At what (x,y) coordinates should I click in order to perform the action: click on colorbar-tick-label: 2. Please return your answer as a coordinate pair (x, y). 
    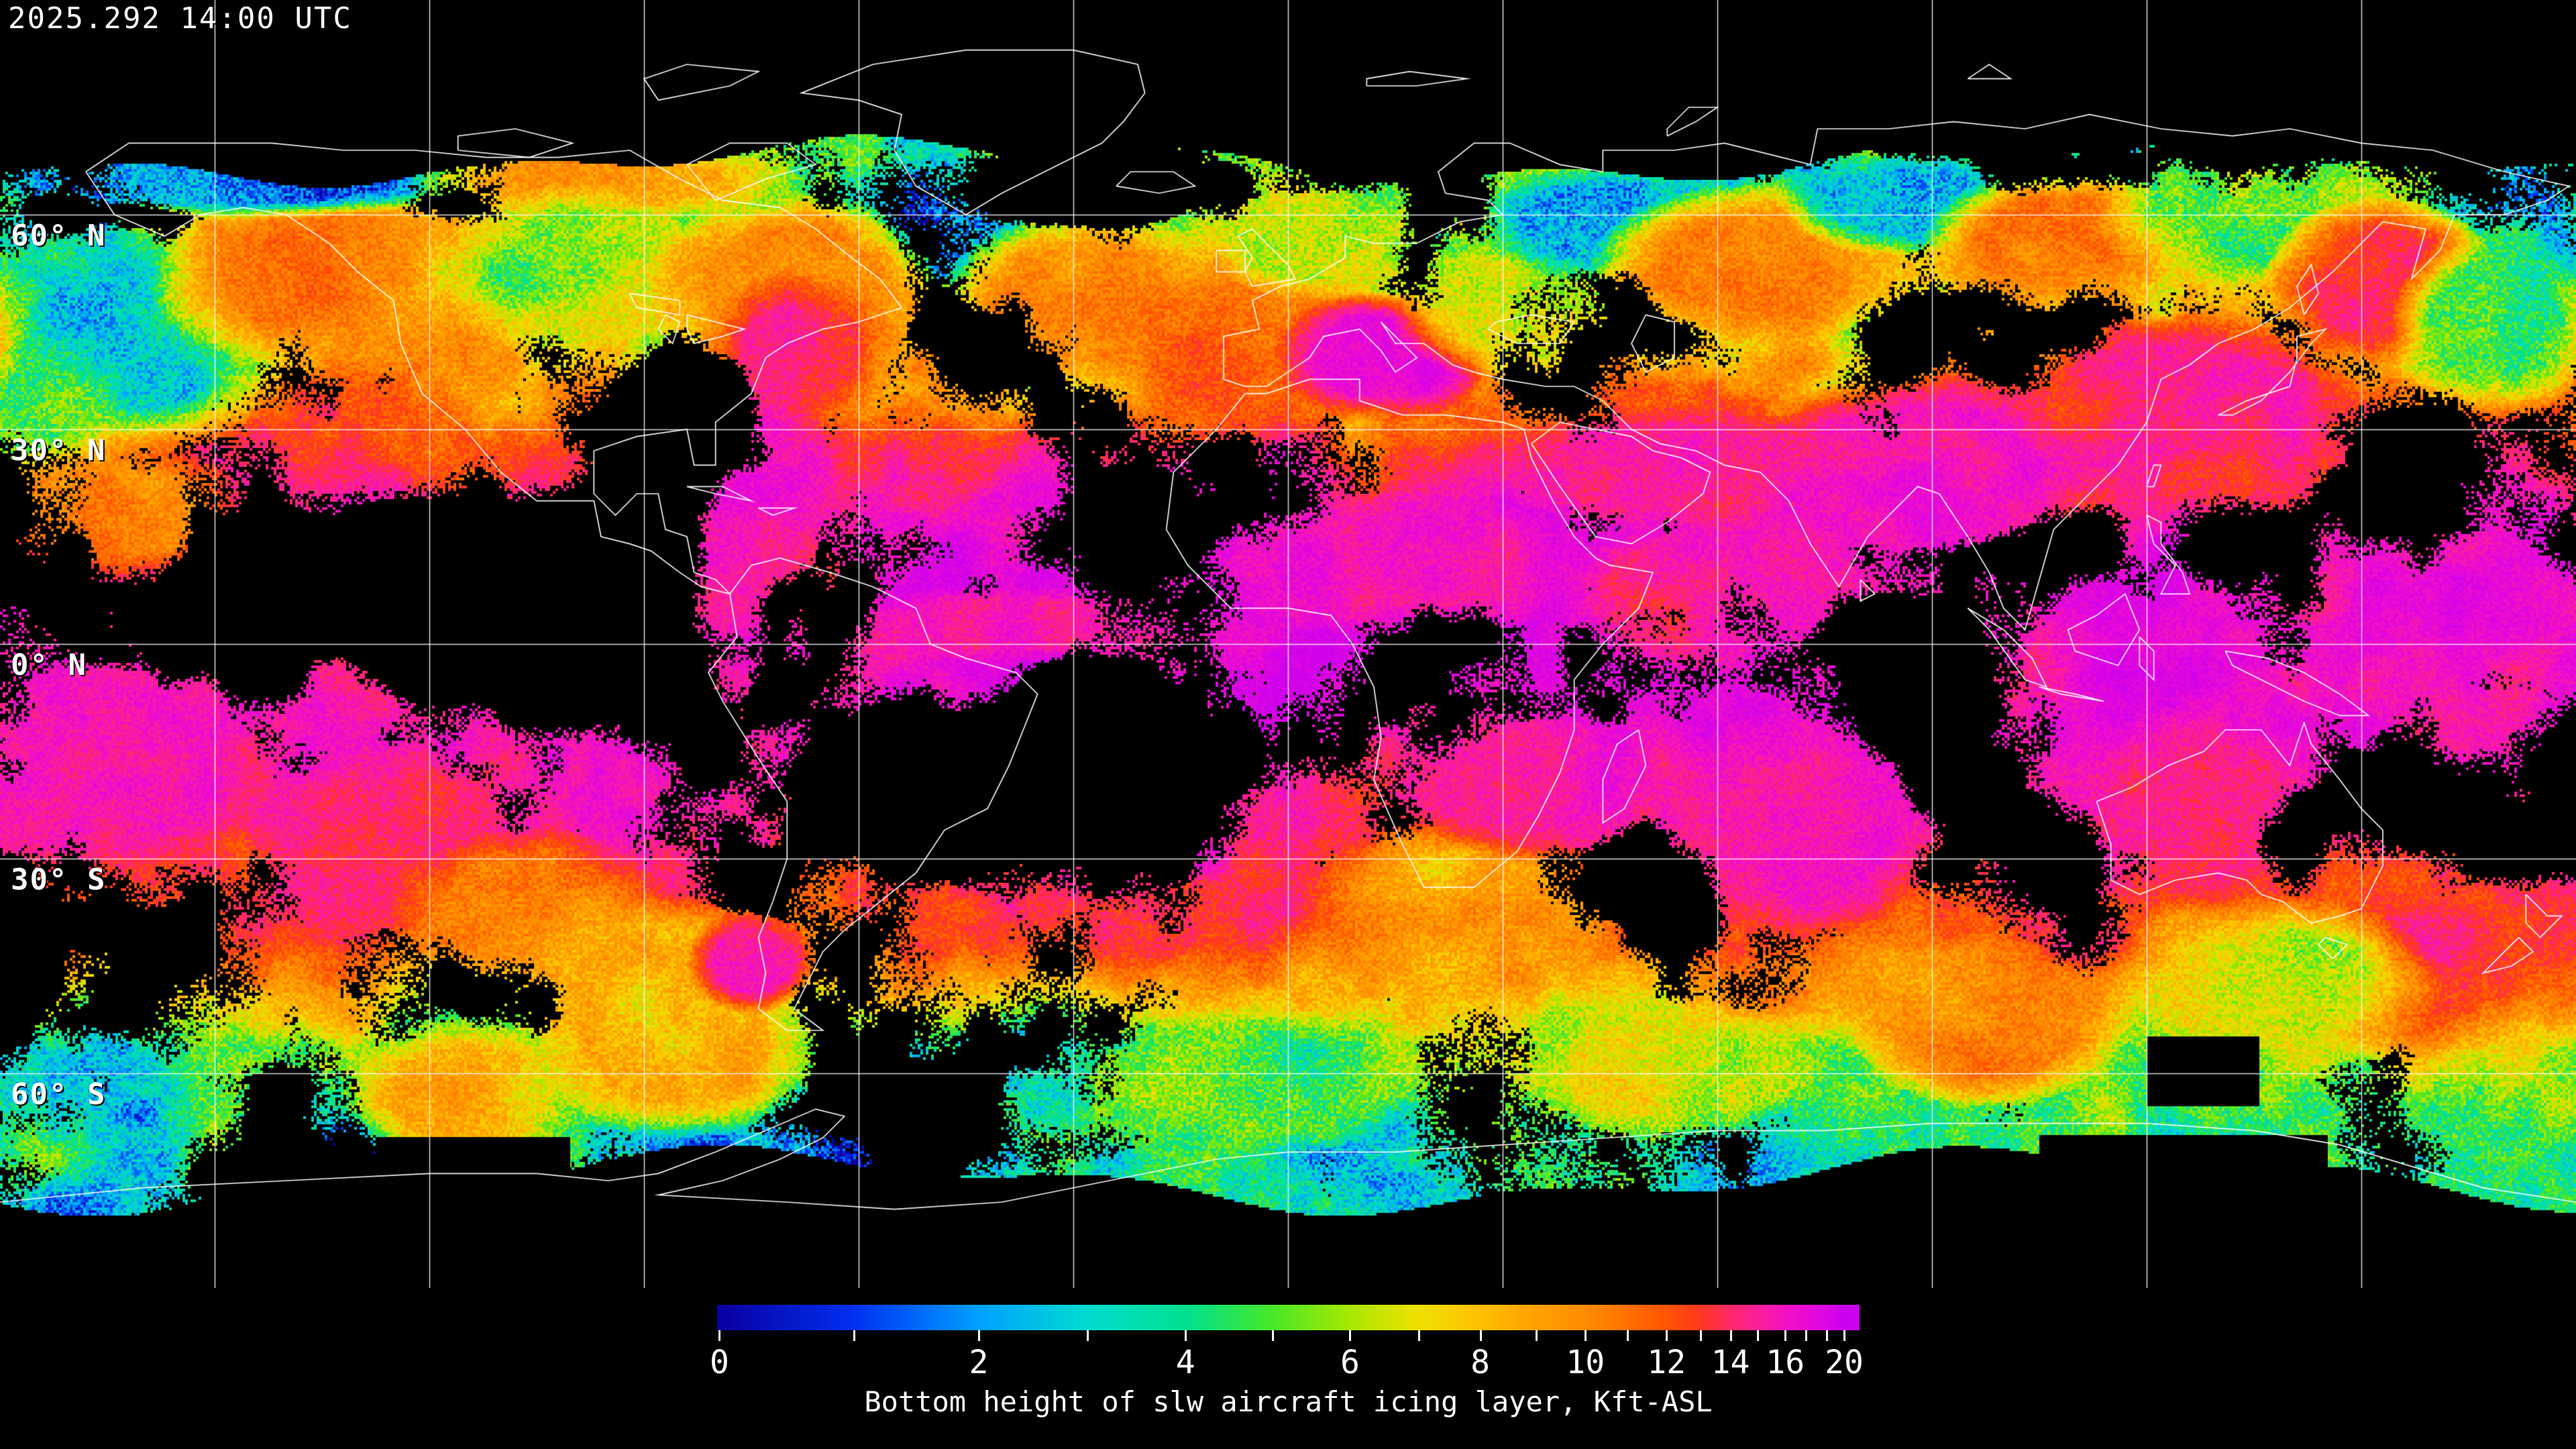
    Looking at the image, I should click on (979, 1362).